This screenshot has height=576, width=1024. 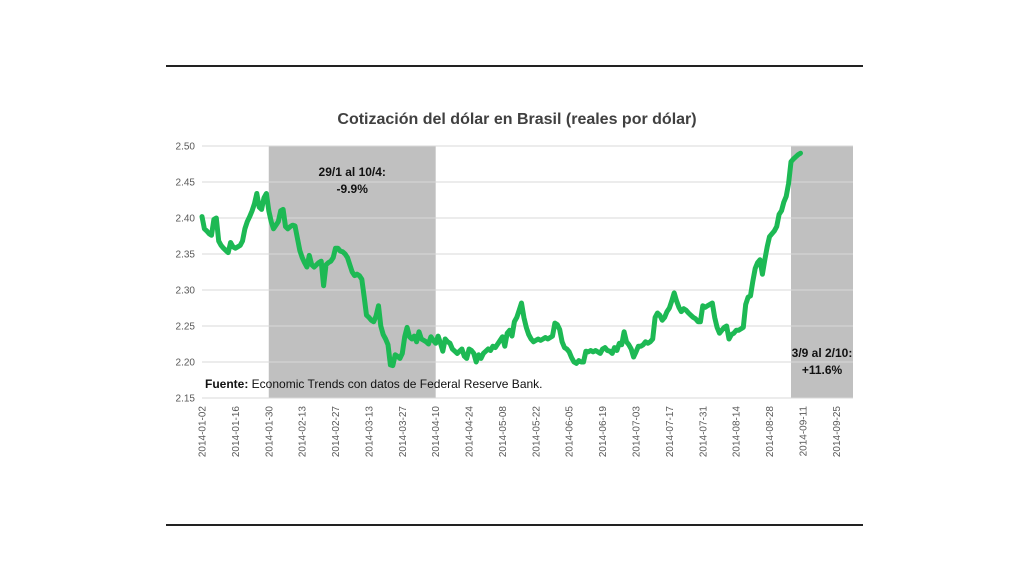 What do you see at coordinates (536, 432) in the screenshot?
I see `x-tick-label: 2014-05-22` at bounding box center [536, 432].